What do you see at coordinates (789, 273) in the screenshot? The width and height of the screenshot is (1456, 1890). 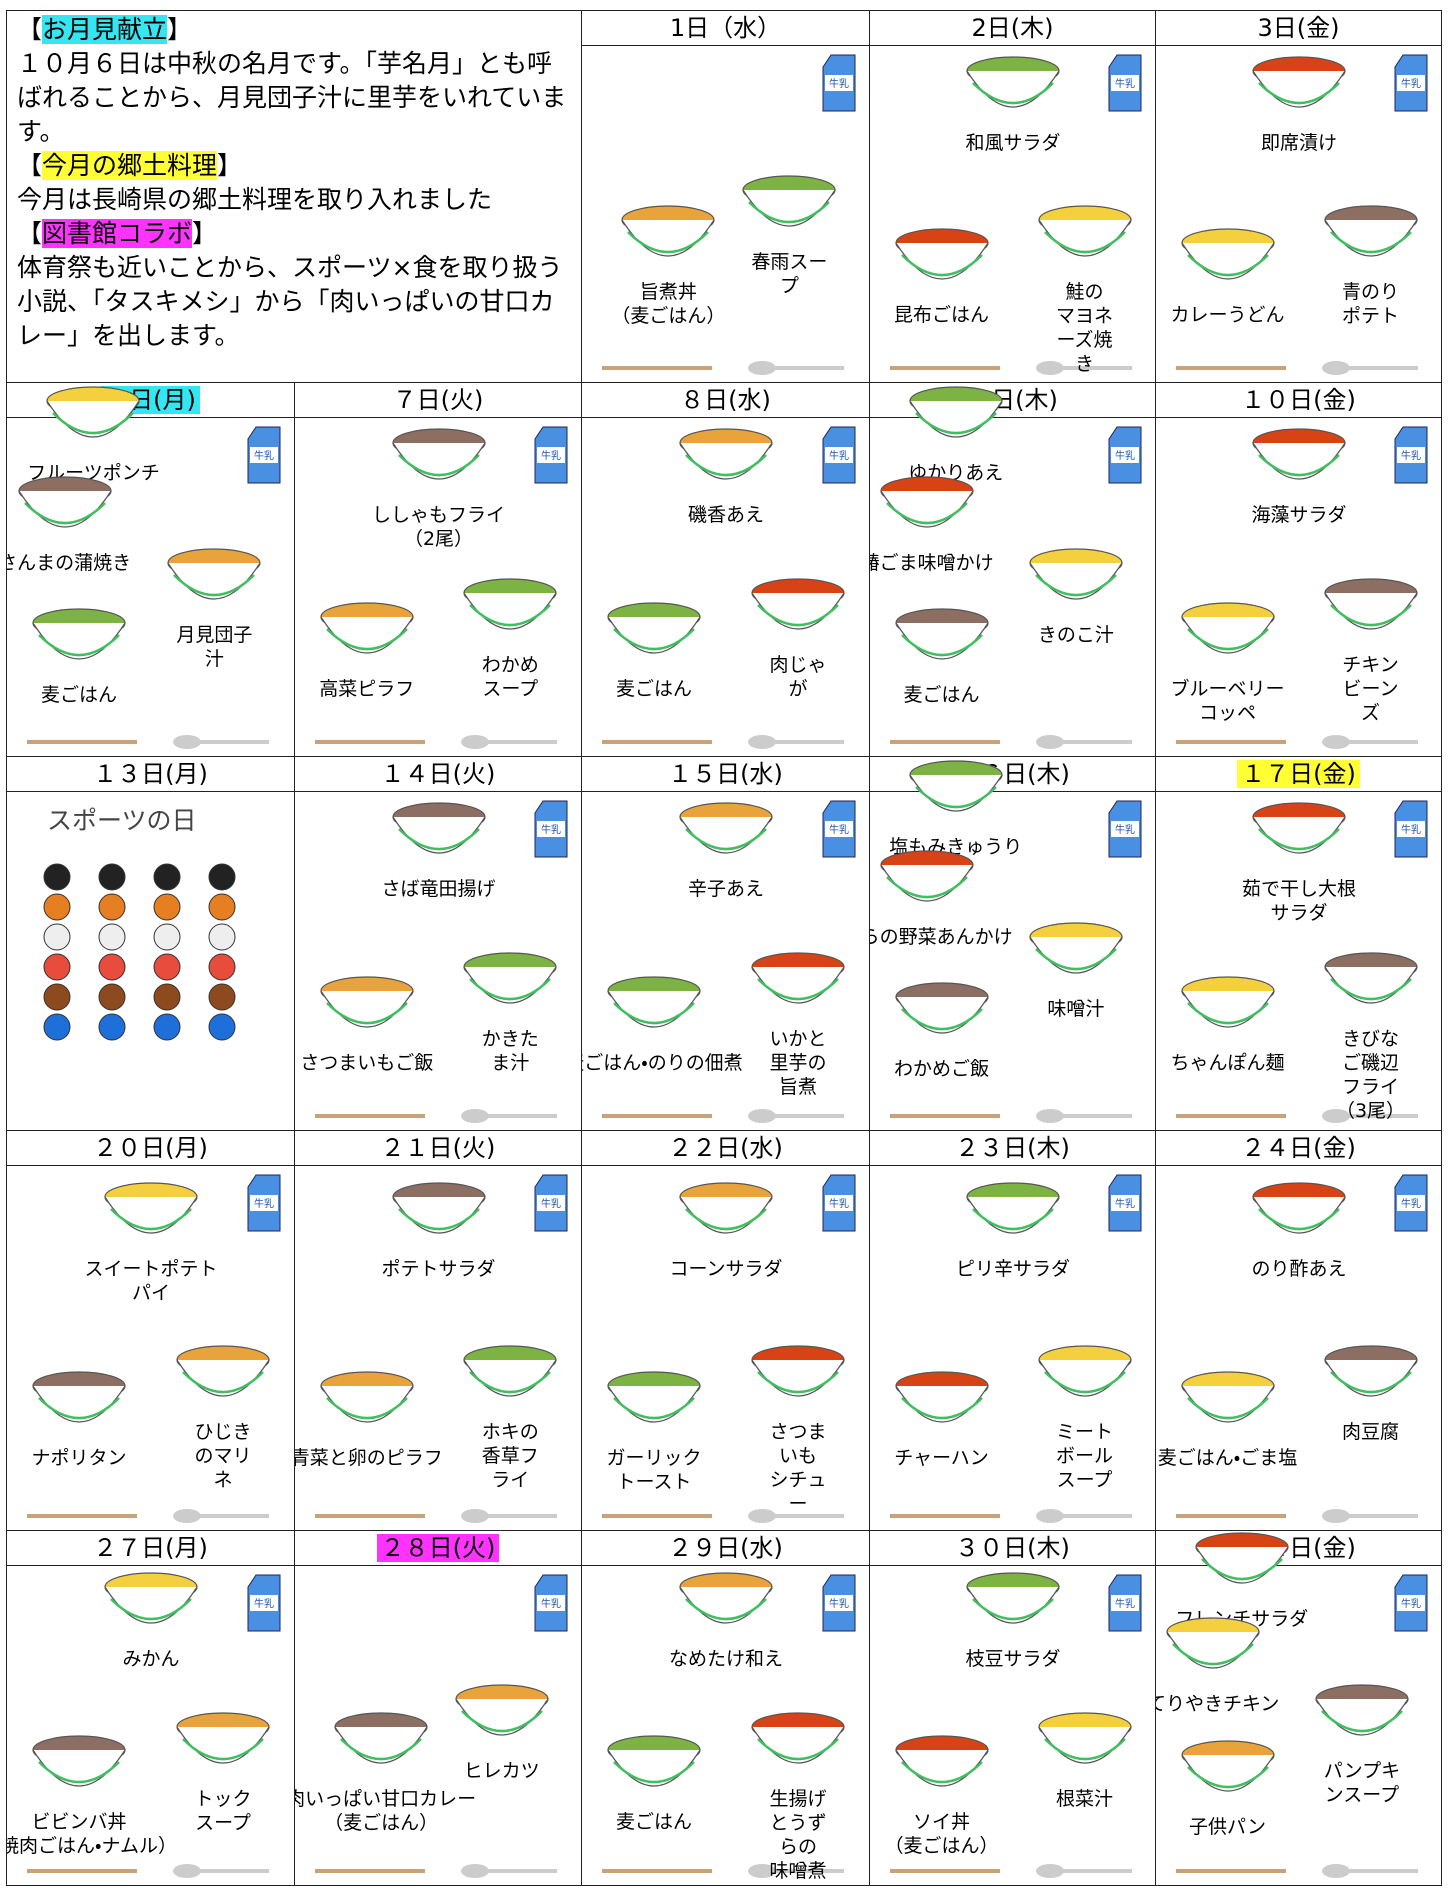 I see `food-label: 春雨スープ` at bounding box center [789, 273].